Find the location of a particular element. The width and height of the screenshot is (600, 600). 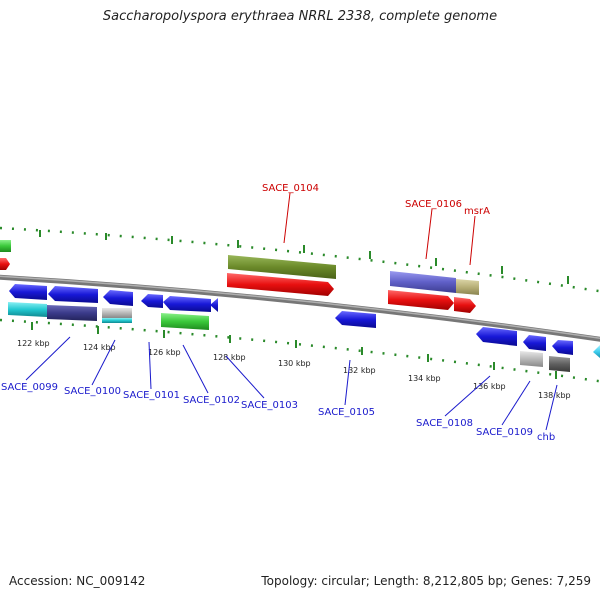

gene-label: SACE_0106 is located at coordinates (433, 204).